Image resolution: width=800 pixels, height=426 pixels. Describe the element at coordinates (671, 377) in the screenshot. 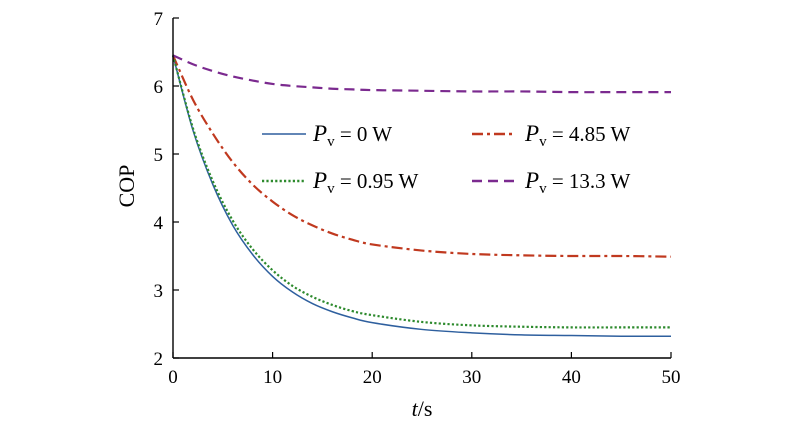

I see `x-tick-label: 50` at that location.